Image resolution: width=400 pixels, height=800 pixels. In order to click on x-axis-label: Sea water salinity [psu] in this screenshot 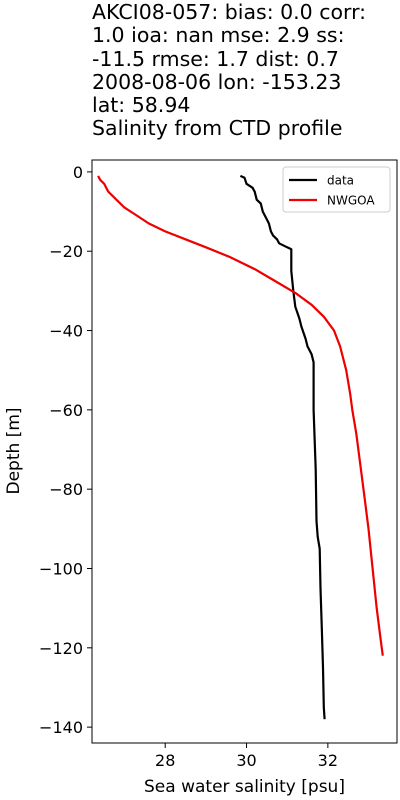, I will do `click(244, 787)`.